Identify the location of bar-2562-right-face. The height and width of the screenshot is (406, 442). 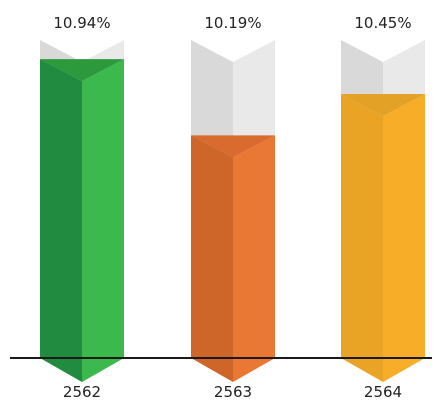
(103, 220).